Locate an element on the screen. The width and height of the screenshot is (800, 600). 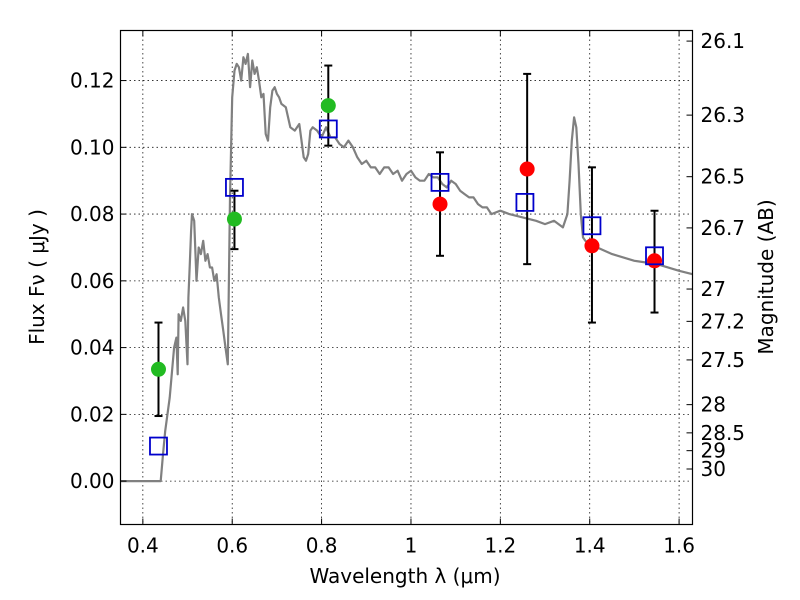
y-tick-label: 0.00 is located at coordinates (92, 481).